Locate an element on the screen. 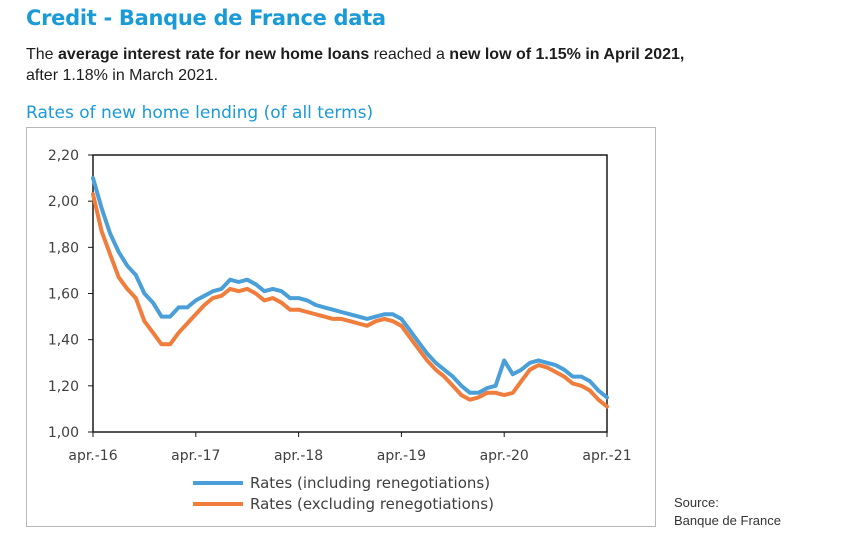 This screenshot has height=550, width=848. y-tick-label: 2,20 is located at coordinates (63, 156).